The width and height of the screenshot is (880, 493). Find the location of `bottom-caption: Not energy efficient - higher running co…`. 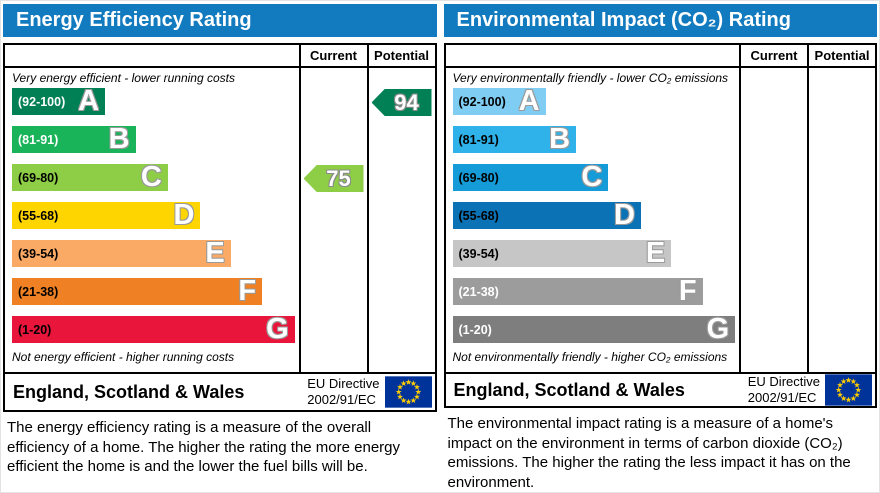

bottom-caption: Not energy efficient - higher running co… is located at coordinates (123, 357).